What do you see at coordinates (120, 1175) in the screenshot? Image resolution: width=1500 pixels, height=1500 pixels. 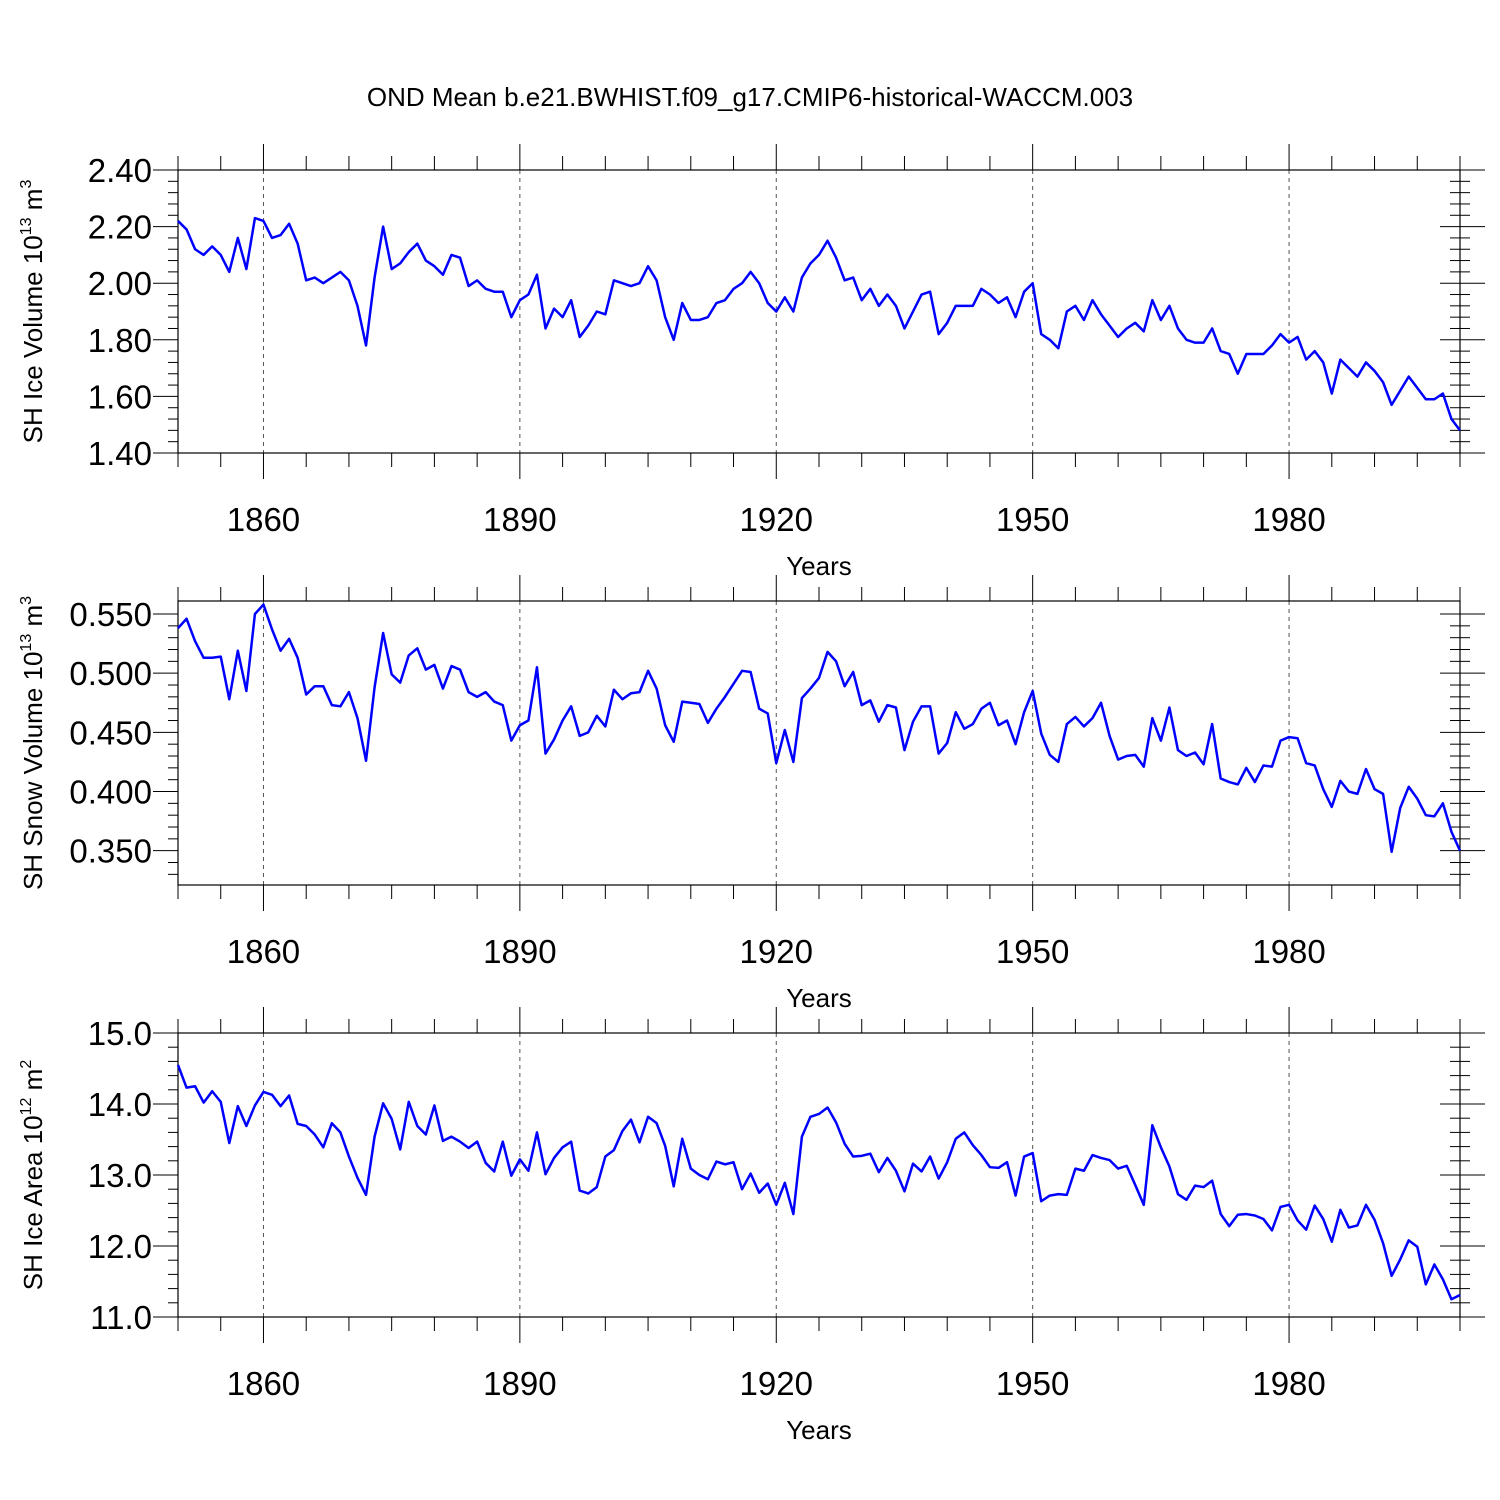 I see `y-tick-label: 13.0` at bounding box center [120, 1175].